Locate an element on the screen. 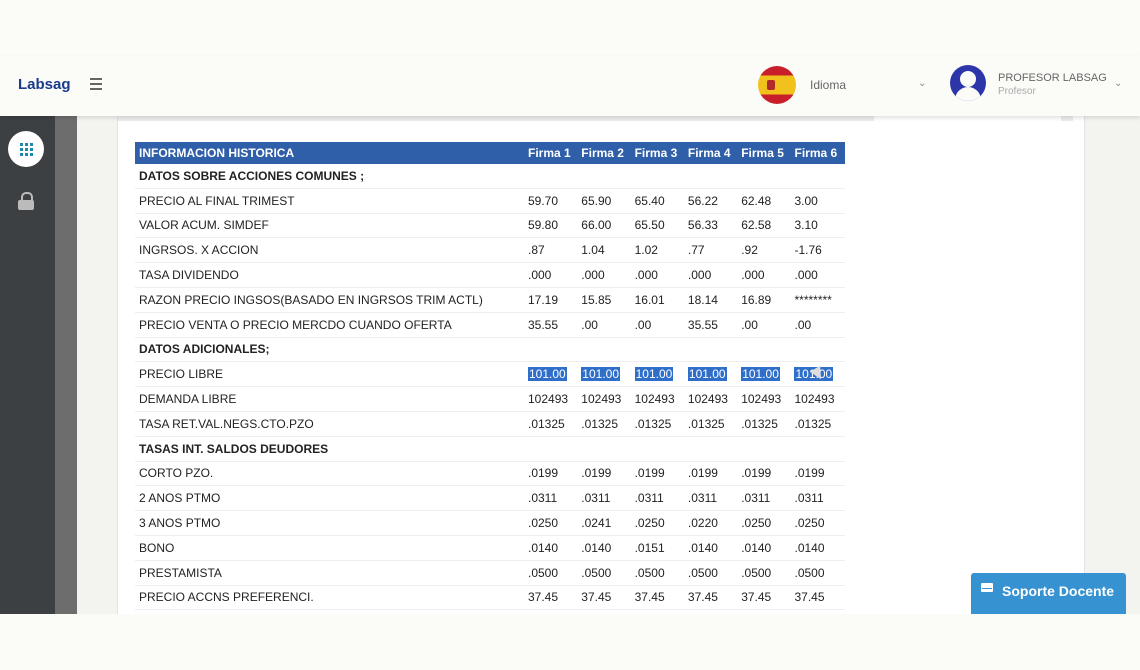  row-label: PRECIO ACCNS PREFERENCI. is located at coordinates (226, 597).